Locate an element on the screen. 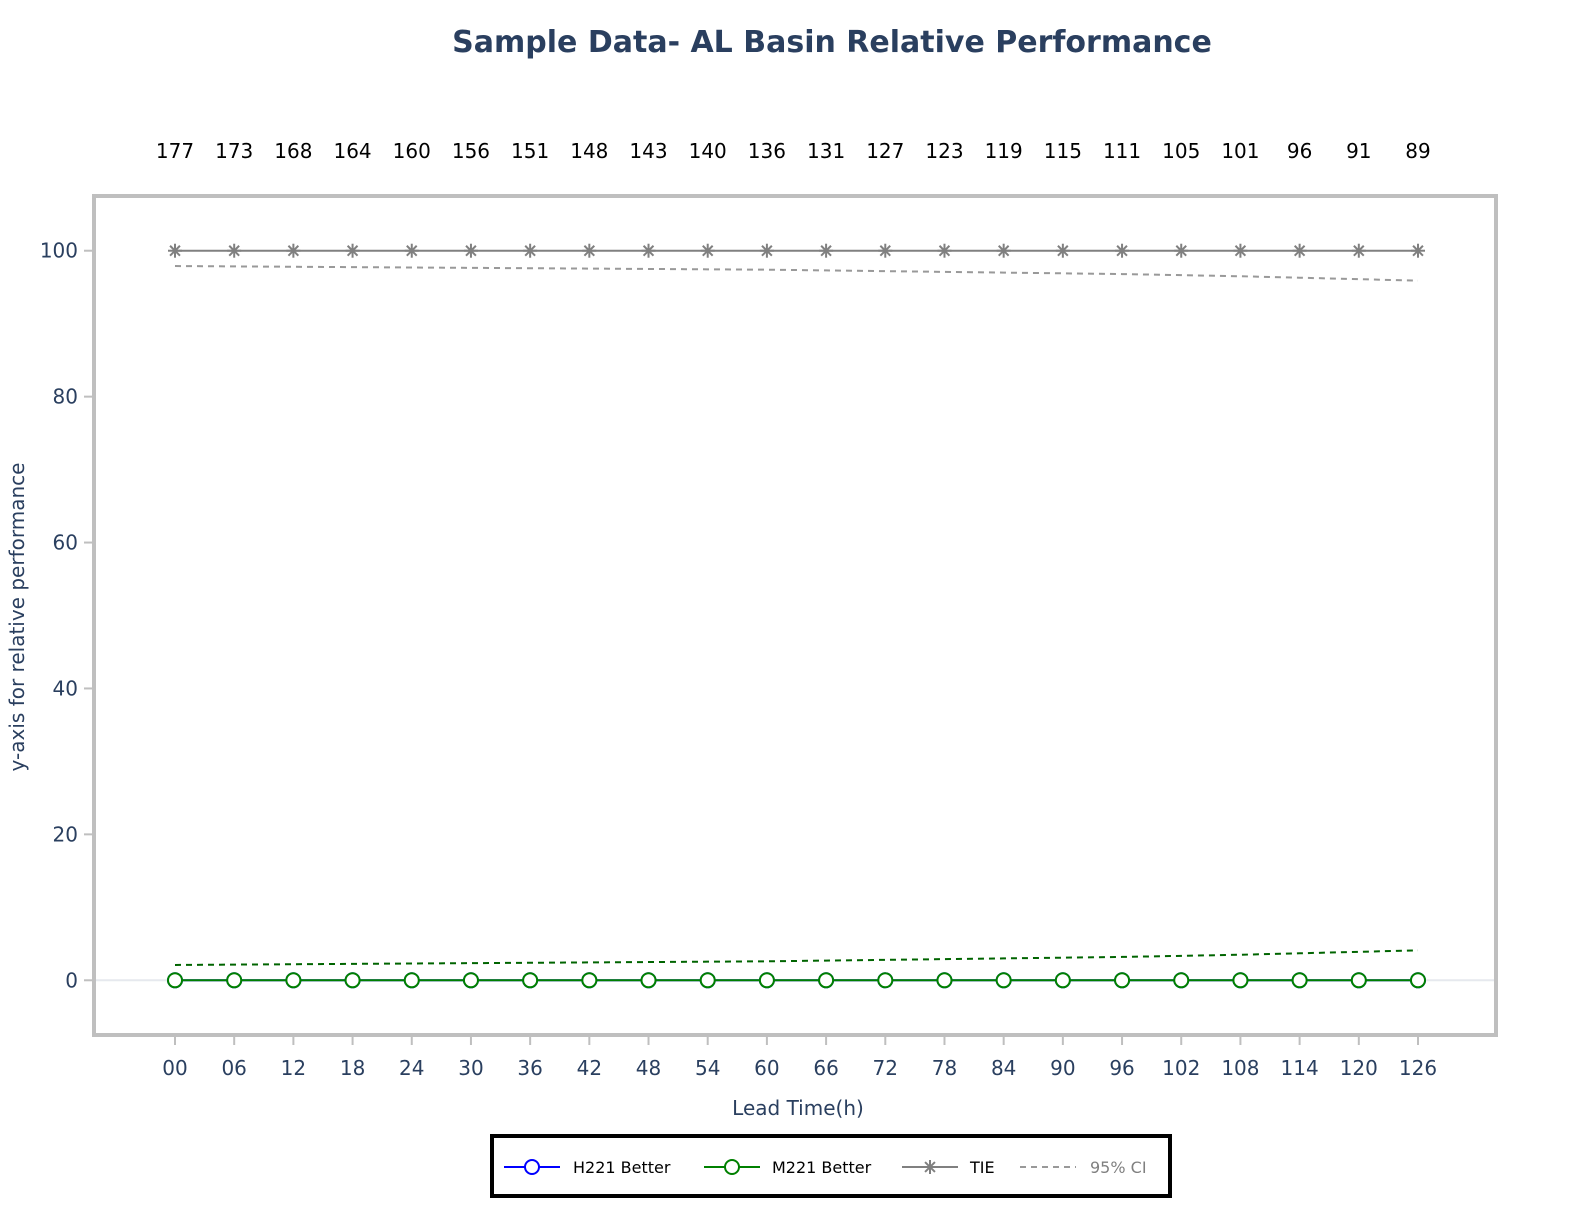 Image resolution: width=1584 pixels, height=1224 pixels. legend-marker-h221-better is located at coordinates (532, 1167).